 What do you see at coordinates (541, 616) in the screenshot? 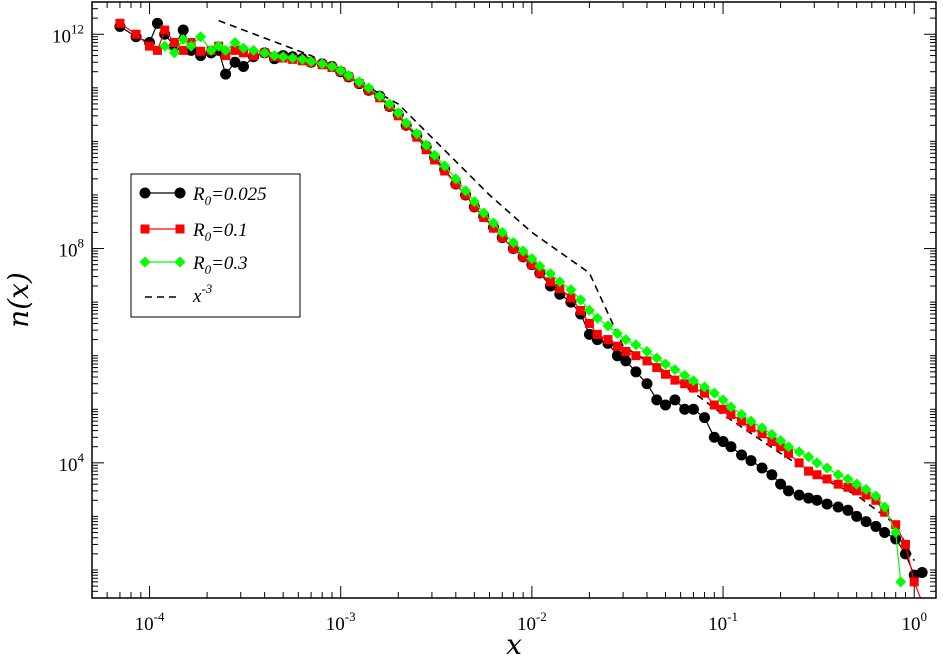
I see `x-tick-exponent: -2` at bounding box center [541, 616].